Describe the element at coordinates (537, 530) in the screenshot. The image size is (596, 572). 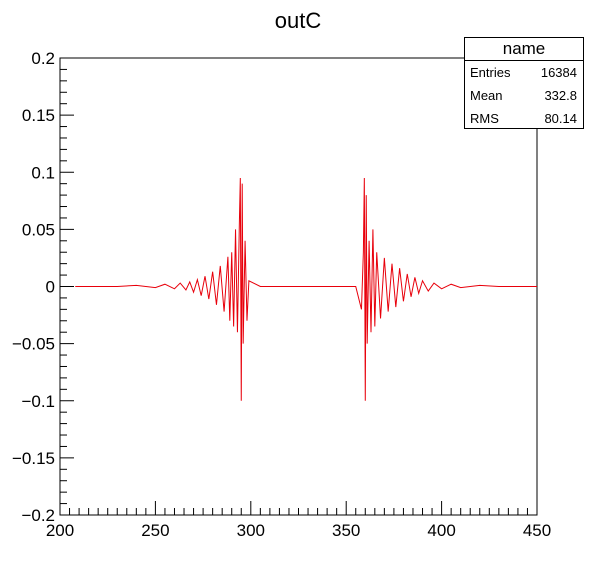
I see `x-tick-label: 450` at that location.